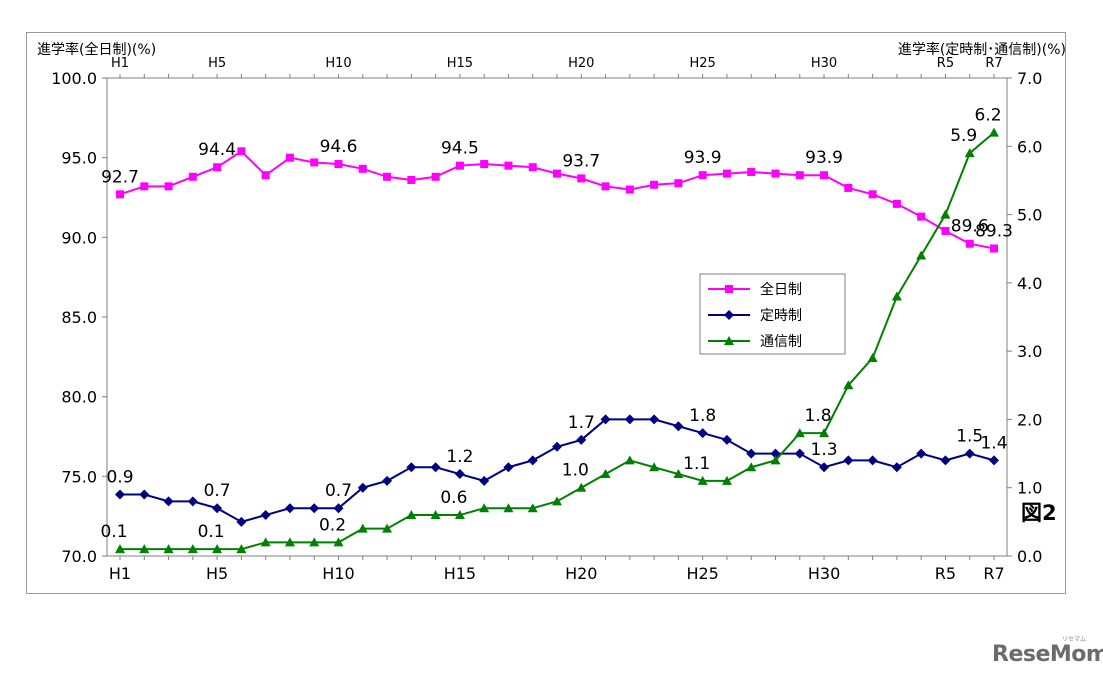 This screenshot has width=1103, height=678. I want to click on left-y-tick-label: 95.0, so click(79, 158).